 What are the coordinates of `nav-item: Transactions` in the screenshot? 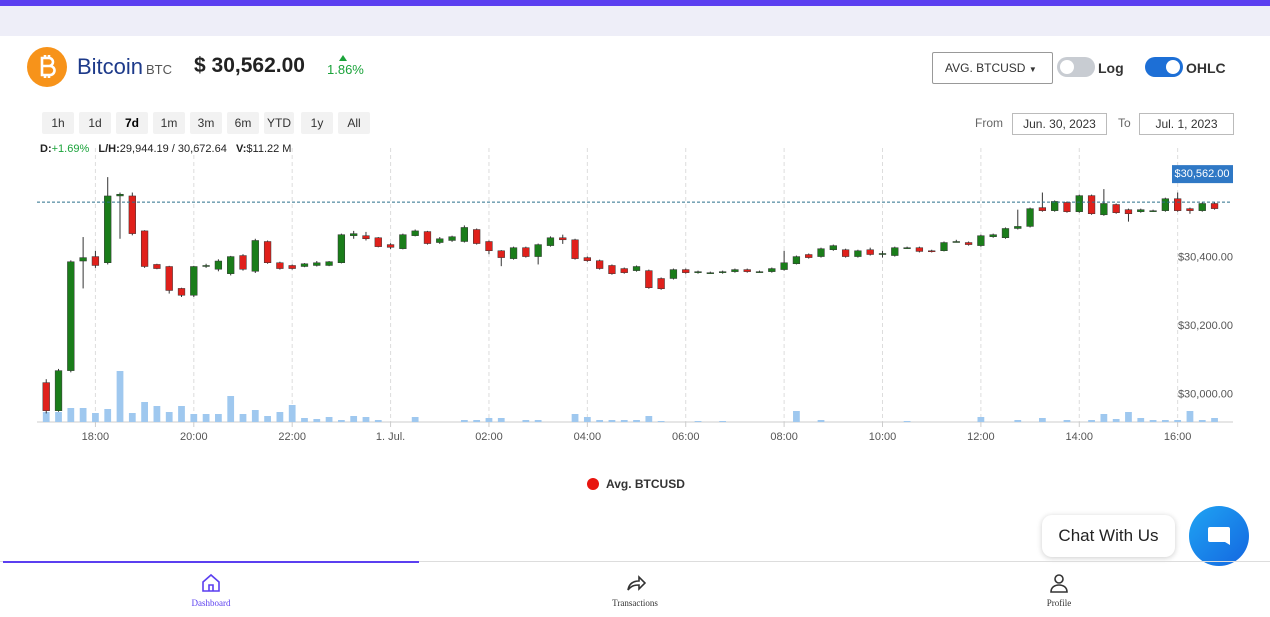 It's located at (635, 603).